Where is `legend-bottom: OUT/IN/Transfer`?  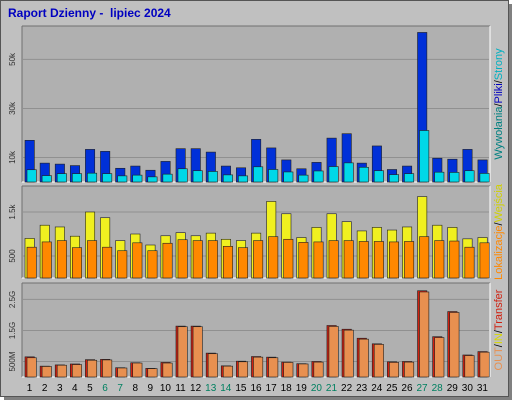
legend-bottom: OUT/IN/Transfer is located at coordinates (499, 329).